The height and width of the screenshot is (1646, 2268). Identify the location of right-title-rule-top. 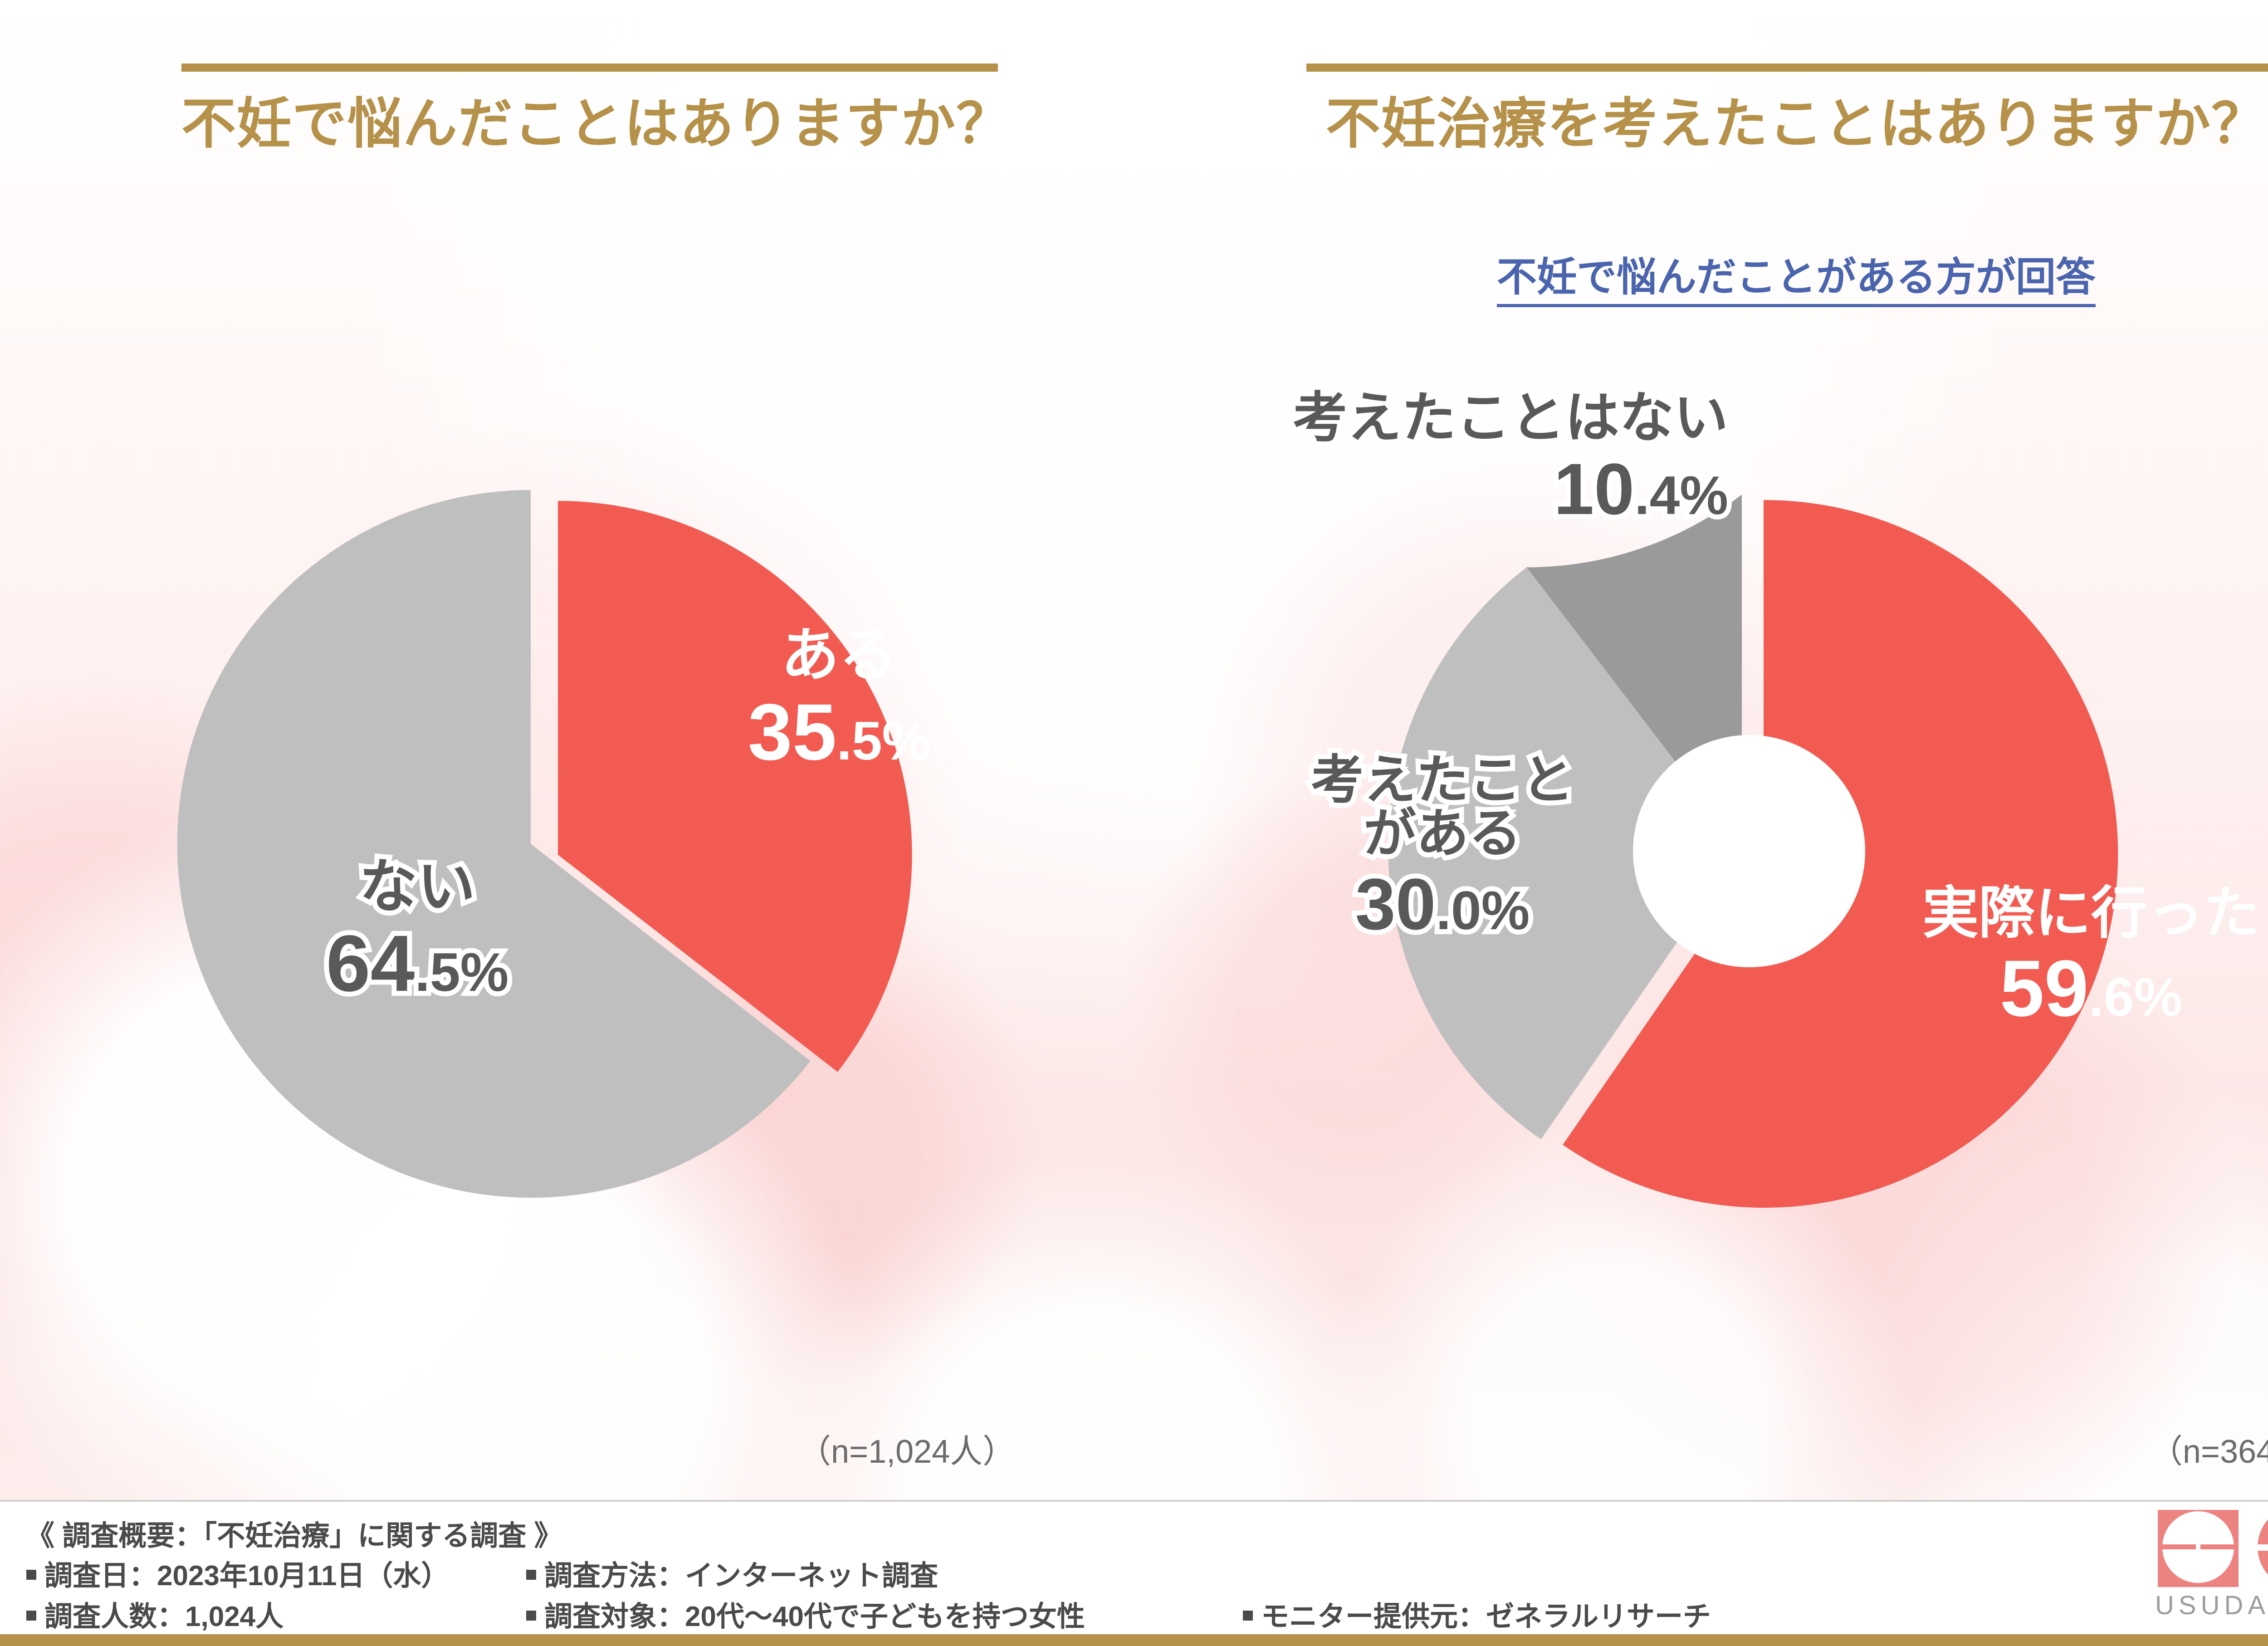
(1787, 68).